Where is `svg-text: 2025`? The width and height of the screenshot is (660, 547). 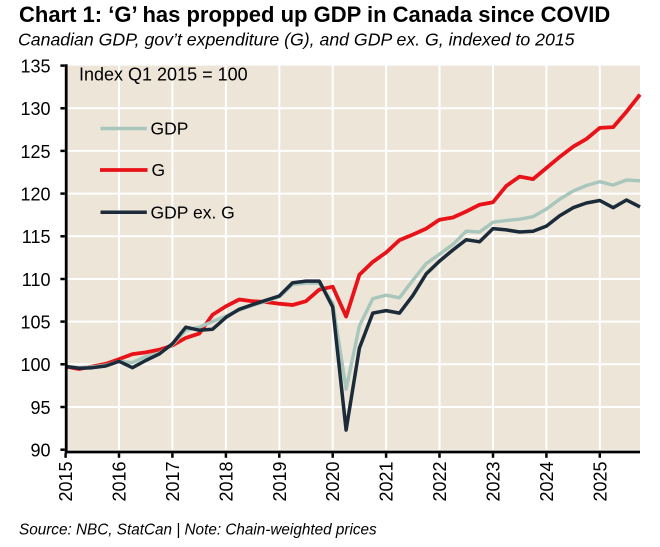 svg-text: 2025 is located at coordinates (600, 481).